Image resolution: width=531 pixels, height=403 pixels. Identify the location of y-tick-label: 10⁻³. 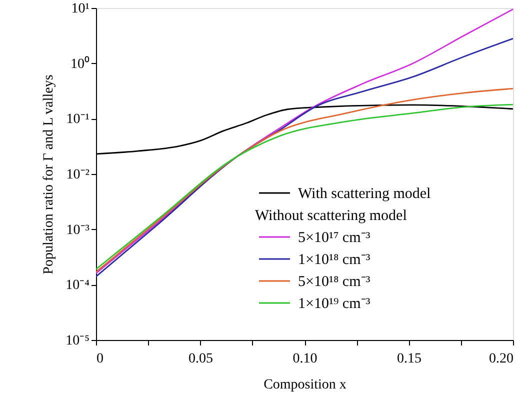
(78, 230).